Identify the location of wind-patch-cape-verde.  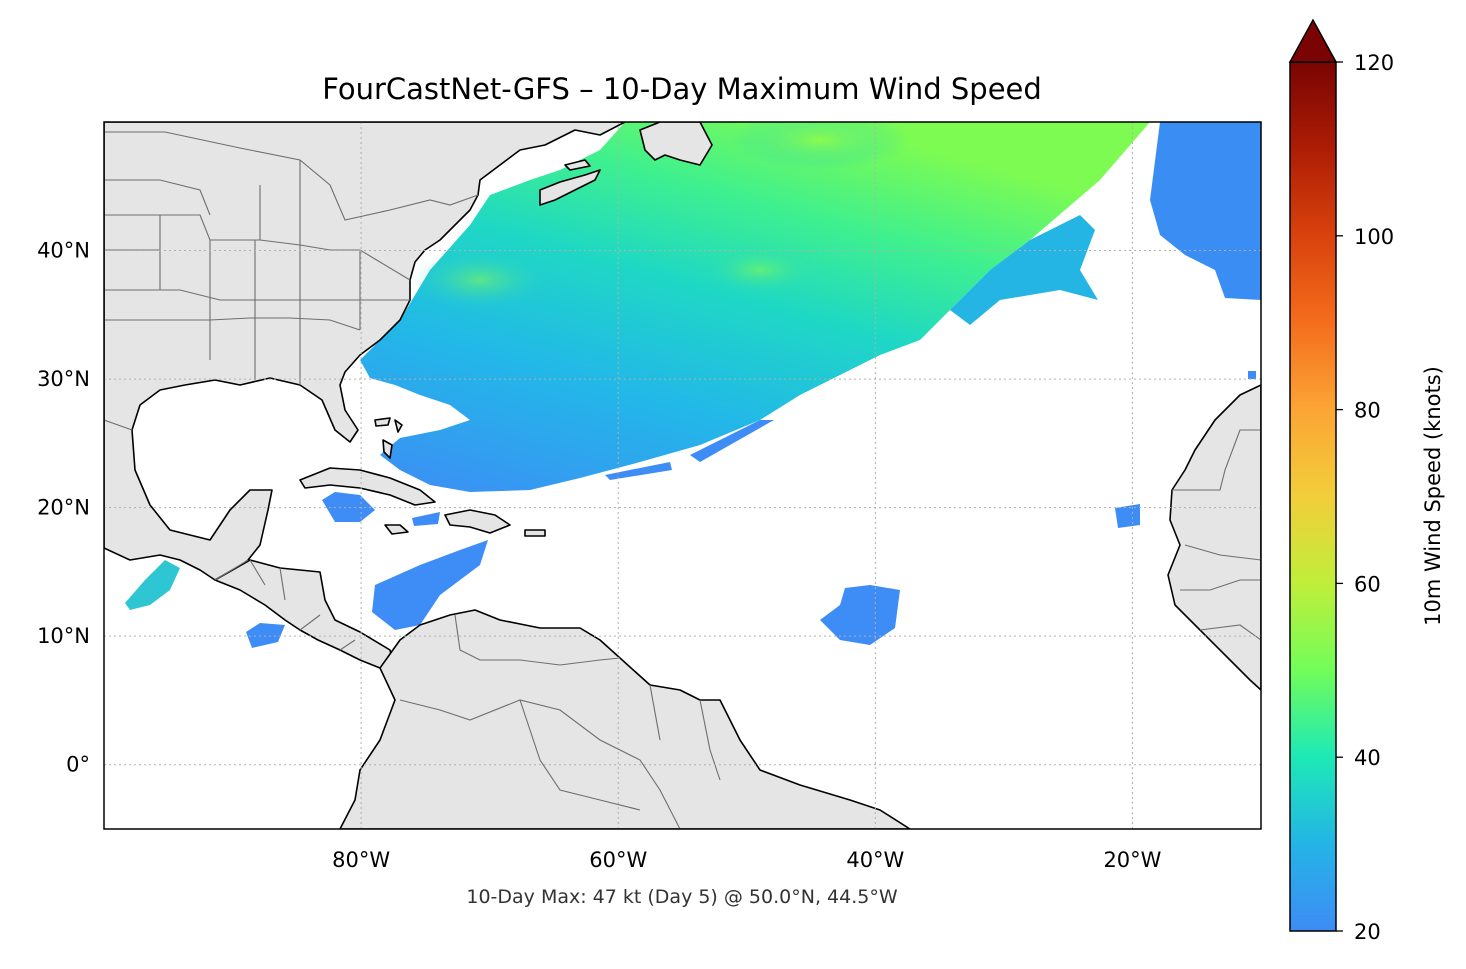
(1127, 516).